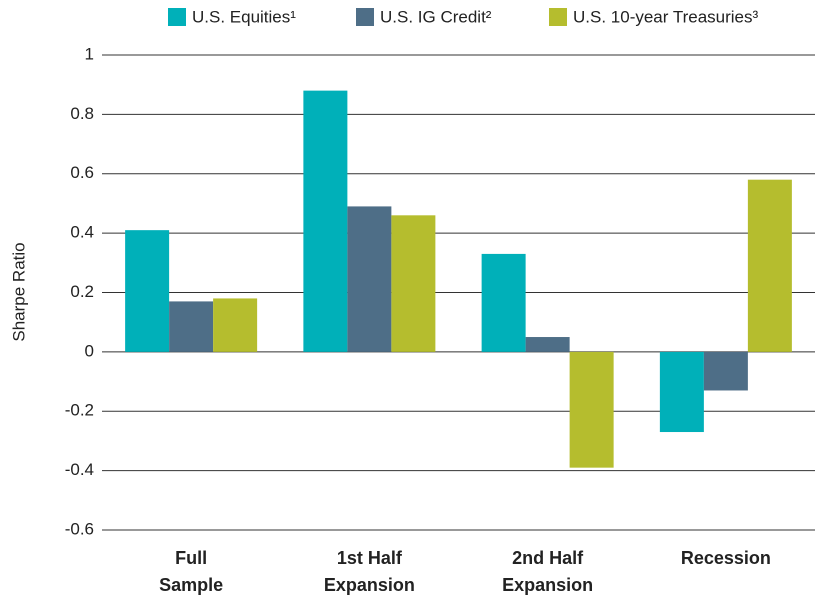  What do you see at coordinates (79, 528) in the screenshot?
I see `y-tick-label: -0.6` at bounding box center [79, 528].